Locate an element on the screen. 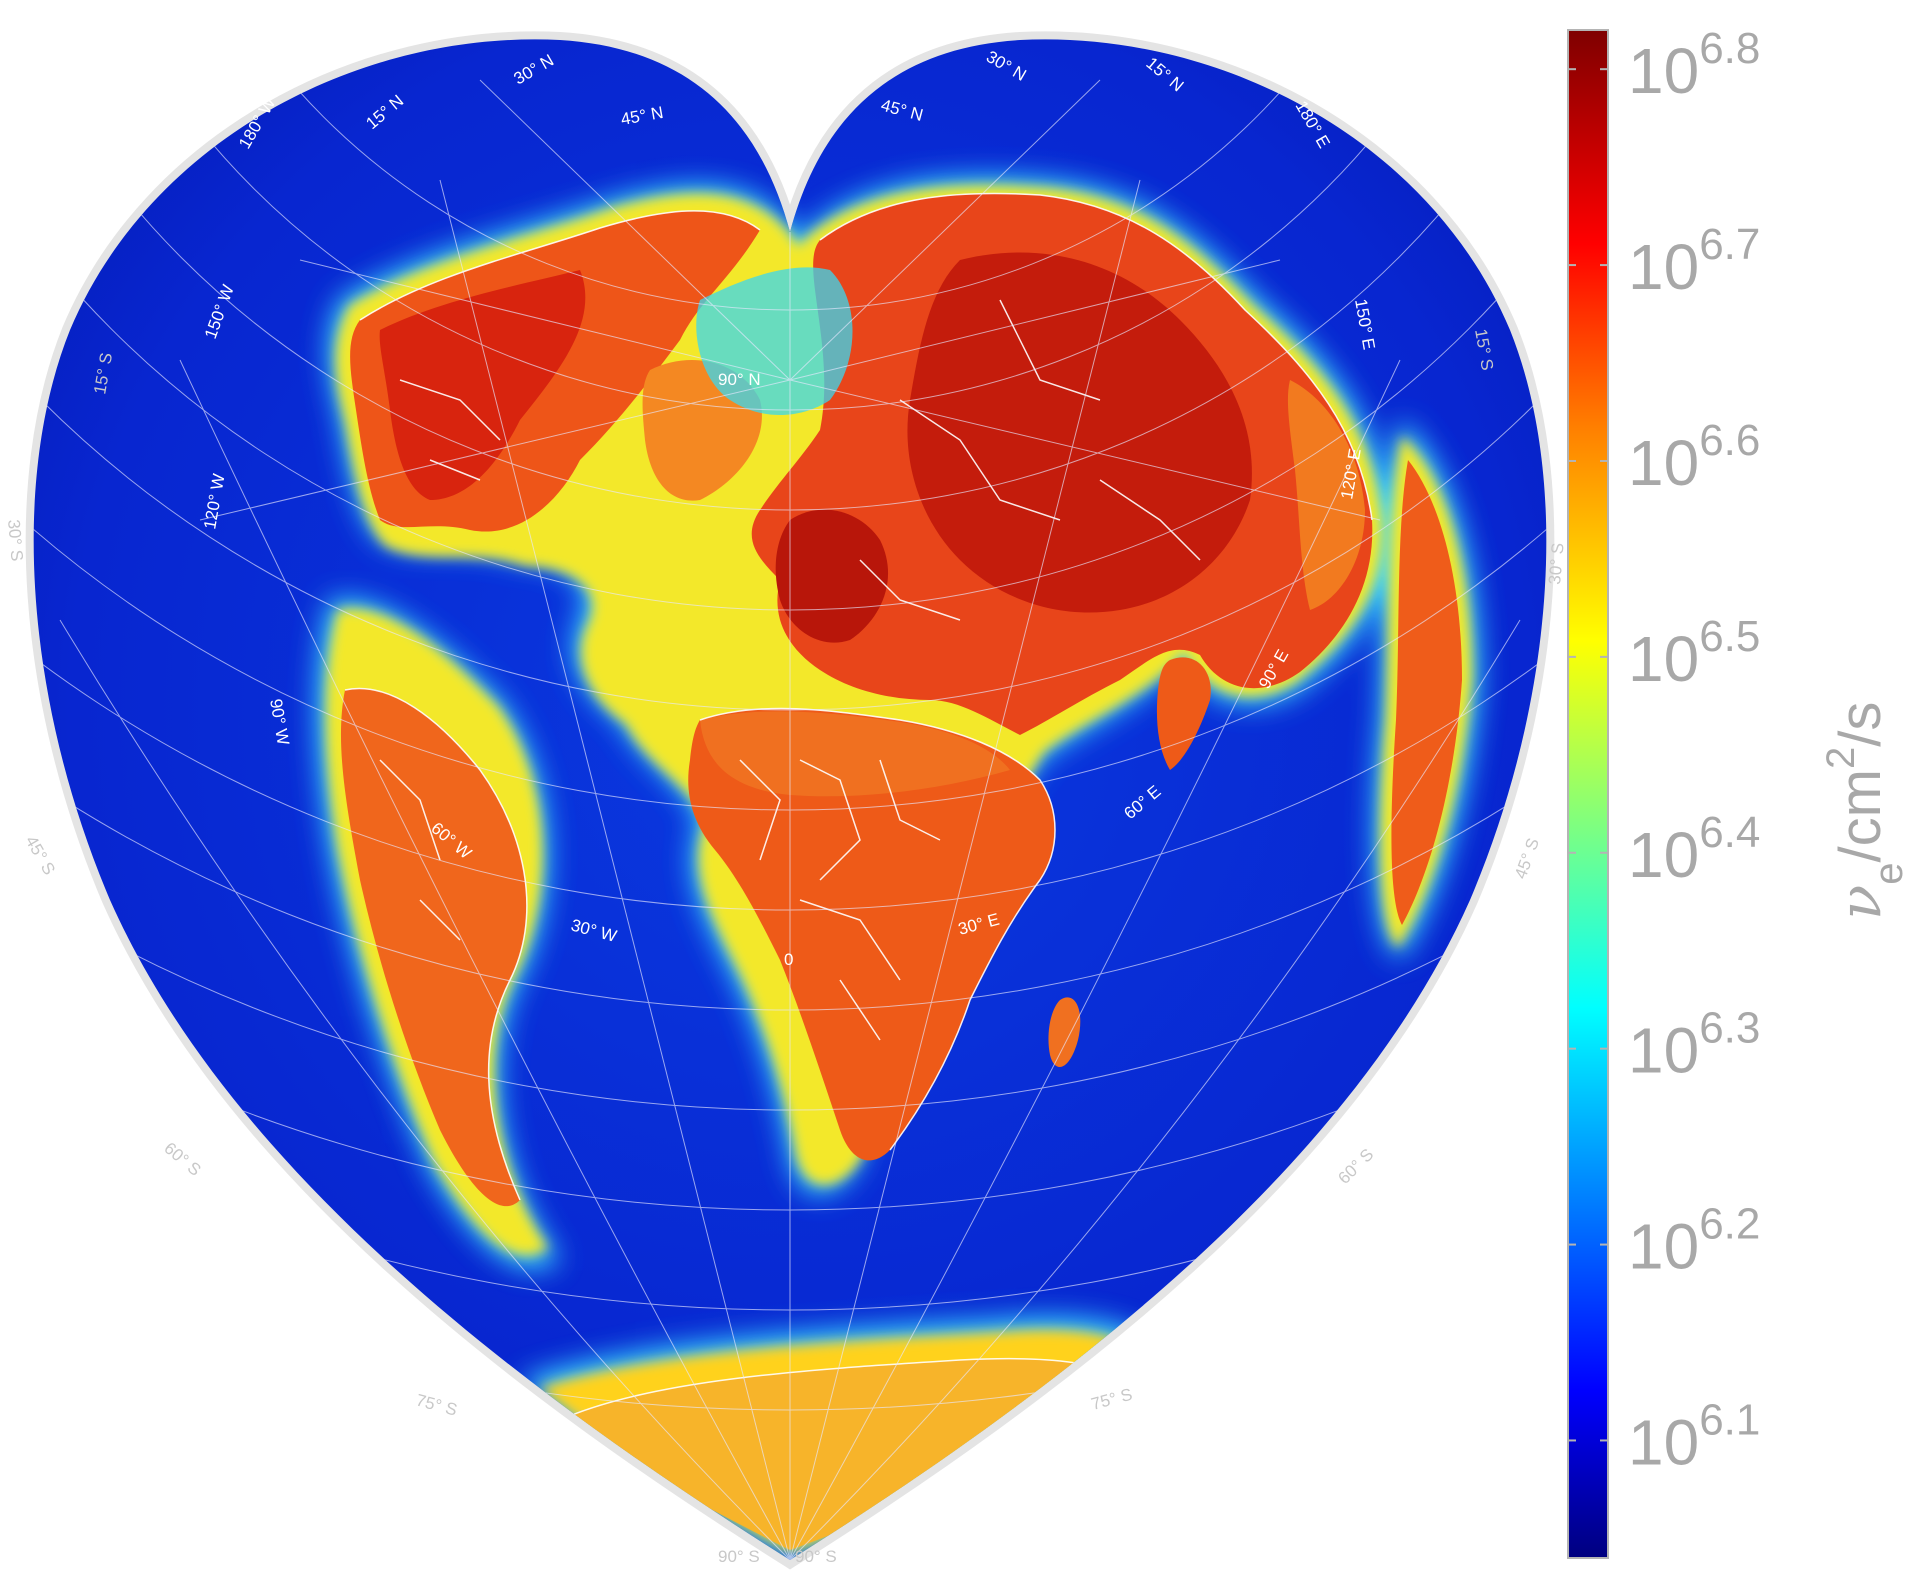 The height and width of the screenshot is (1576, 1915). colorbar-label-rest: /cm is located at coordinates (1860, 815).